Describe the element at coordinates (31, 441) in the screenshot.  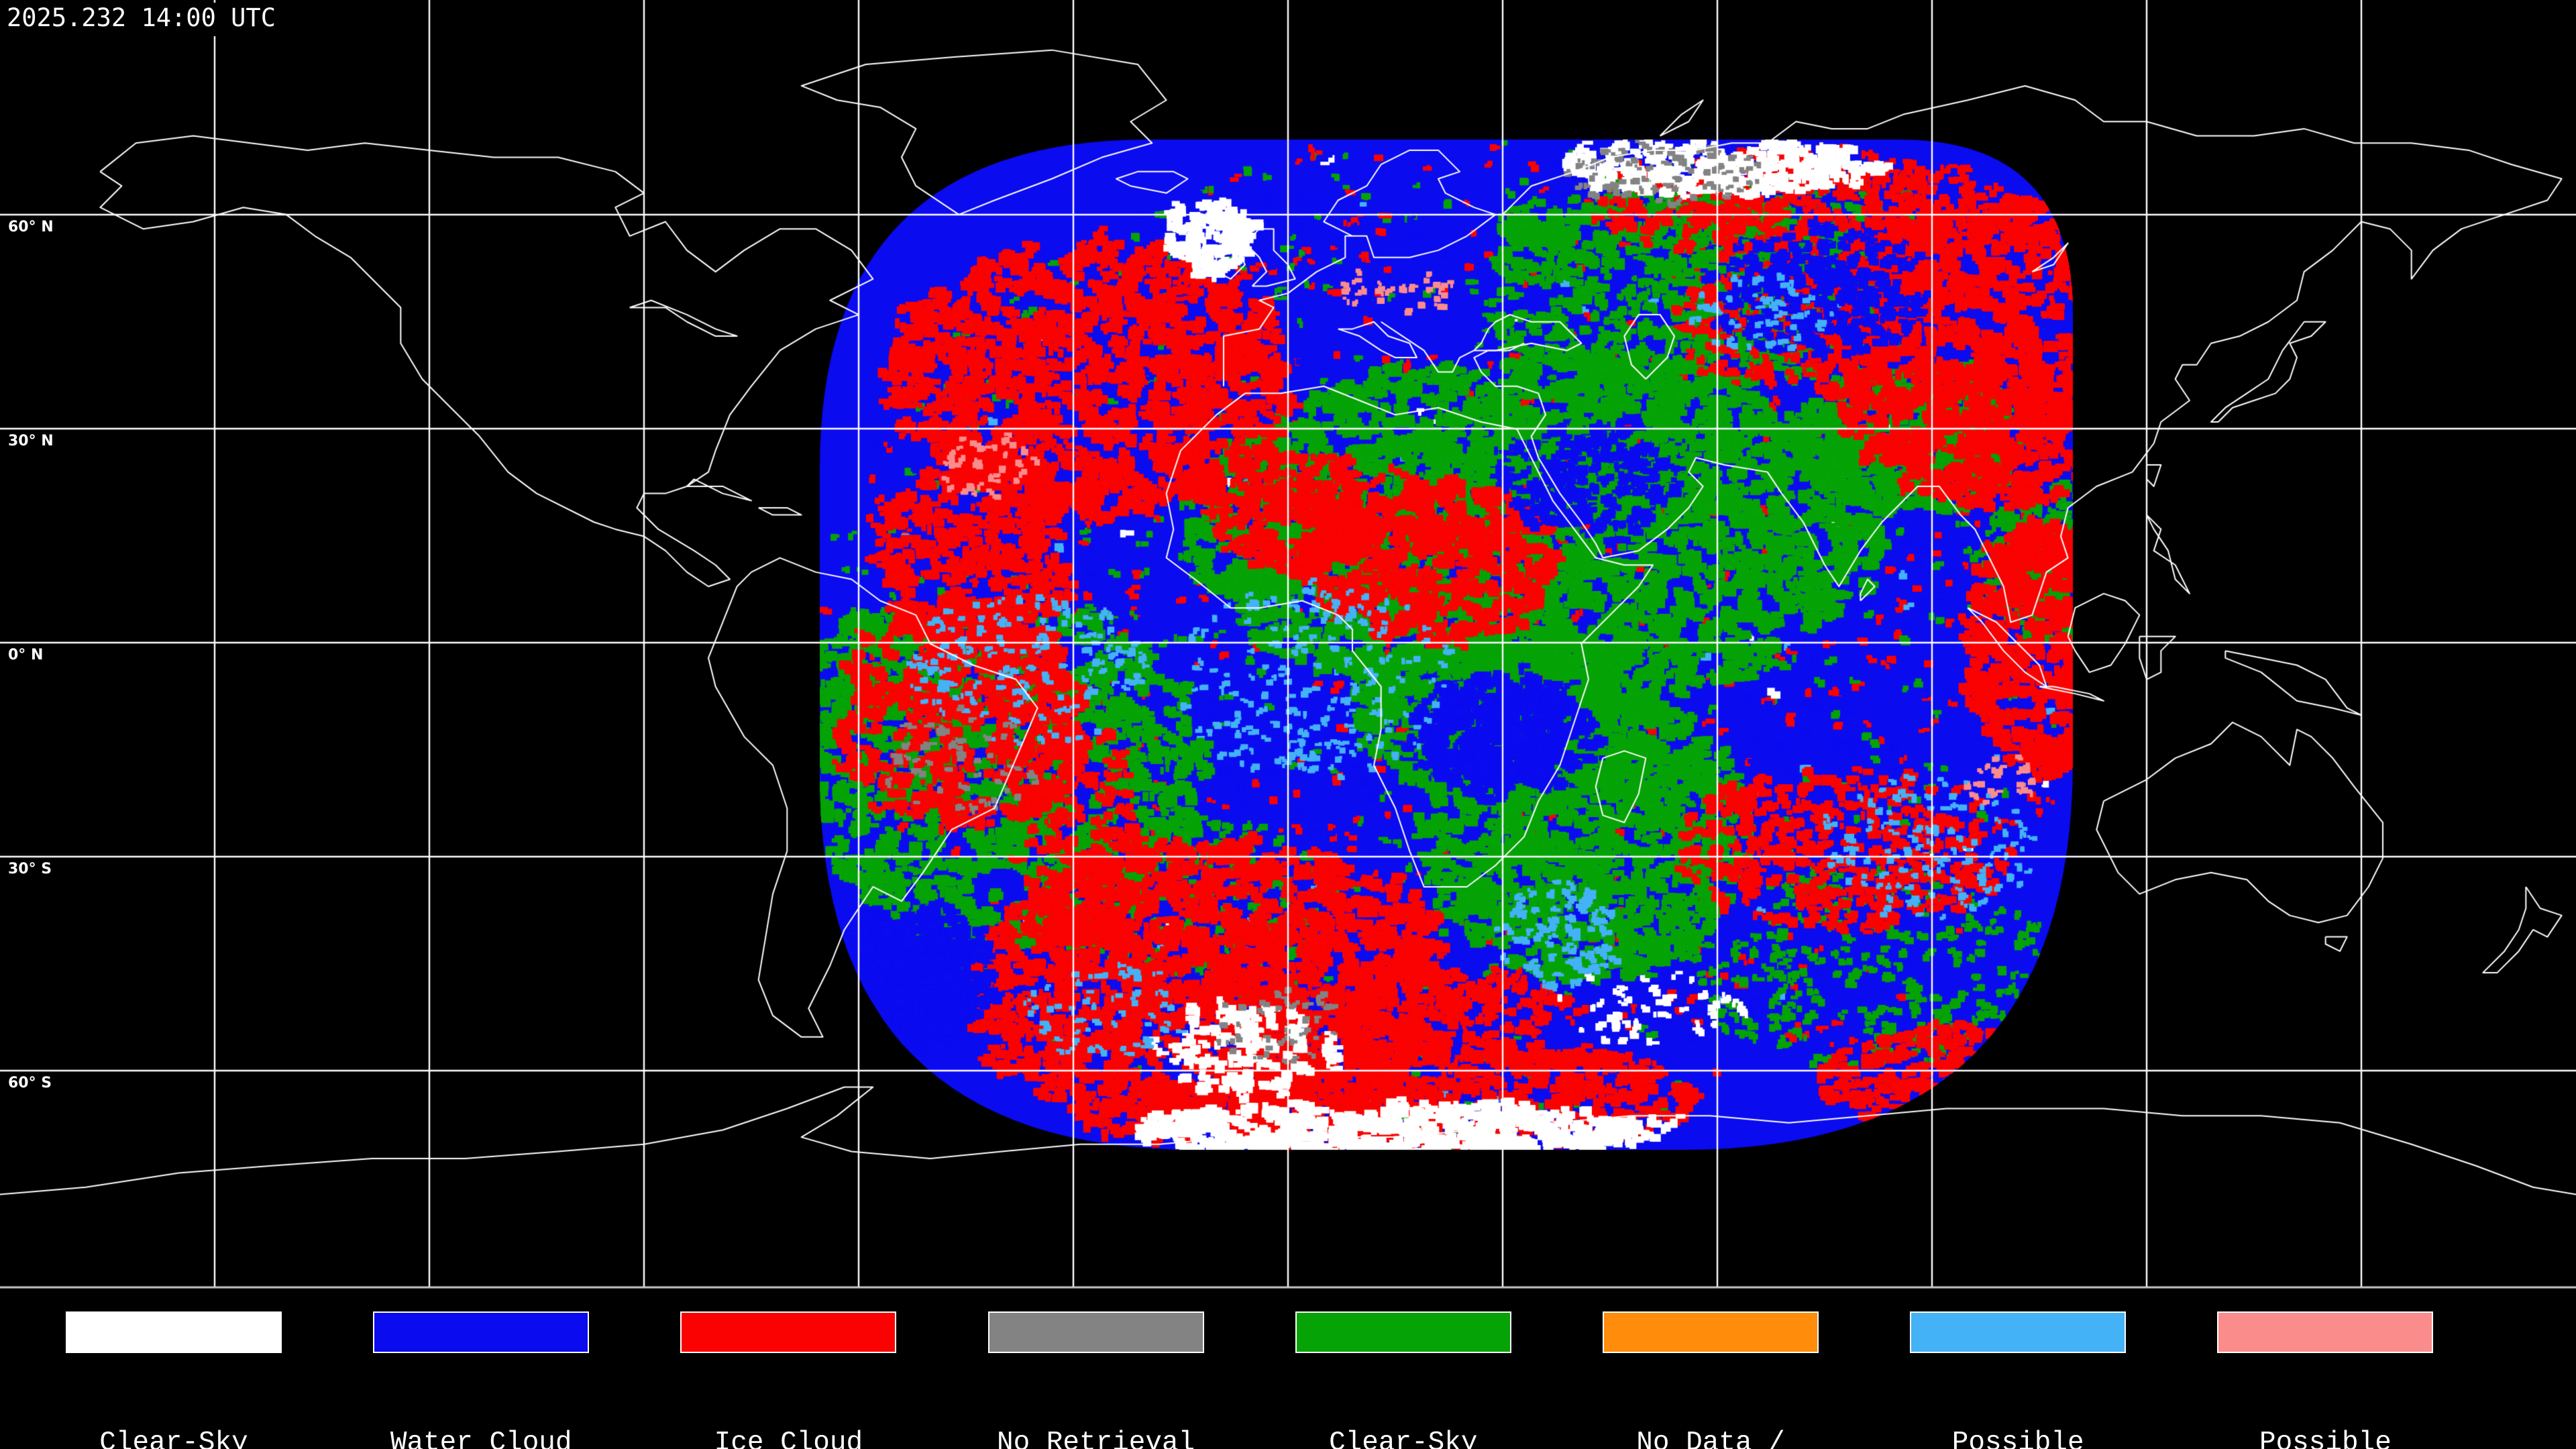
I see `lat-label-30n: 30° N` at that location.